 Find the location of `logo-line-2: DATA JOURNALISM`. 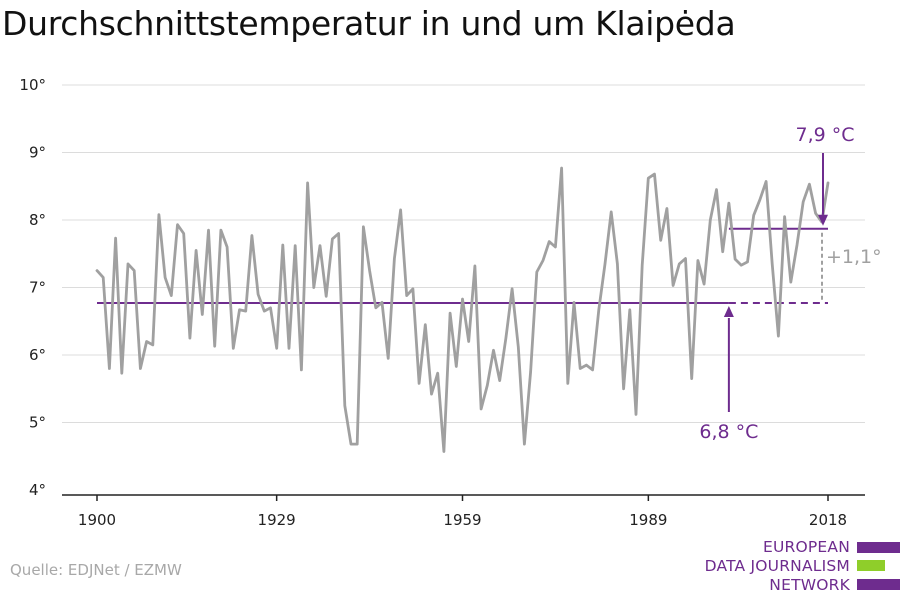

logo-line-2: DATA JOURNALISM is located at coordinates (777, 566).